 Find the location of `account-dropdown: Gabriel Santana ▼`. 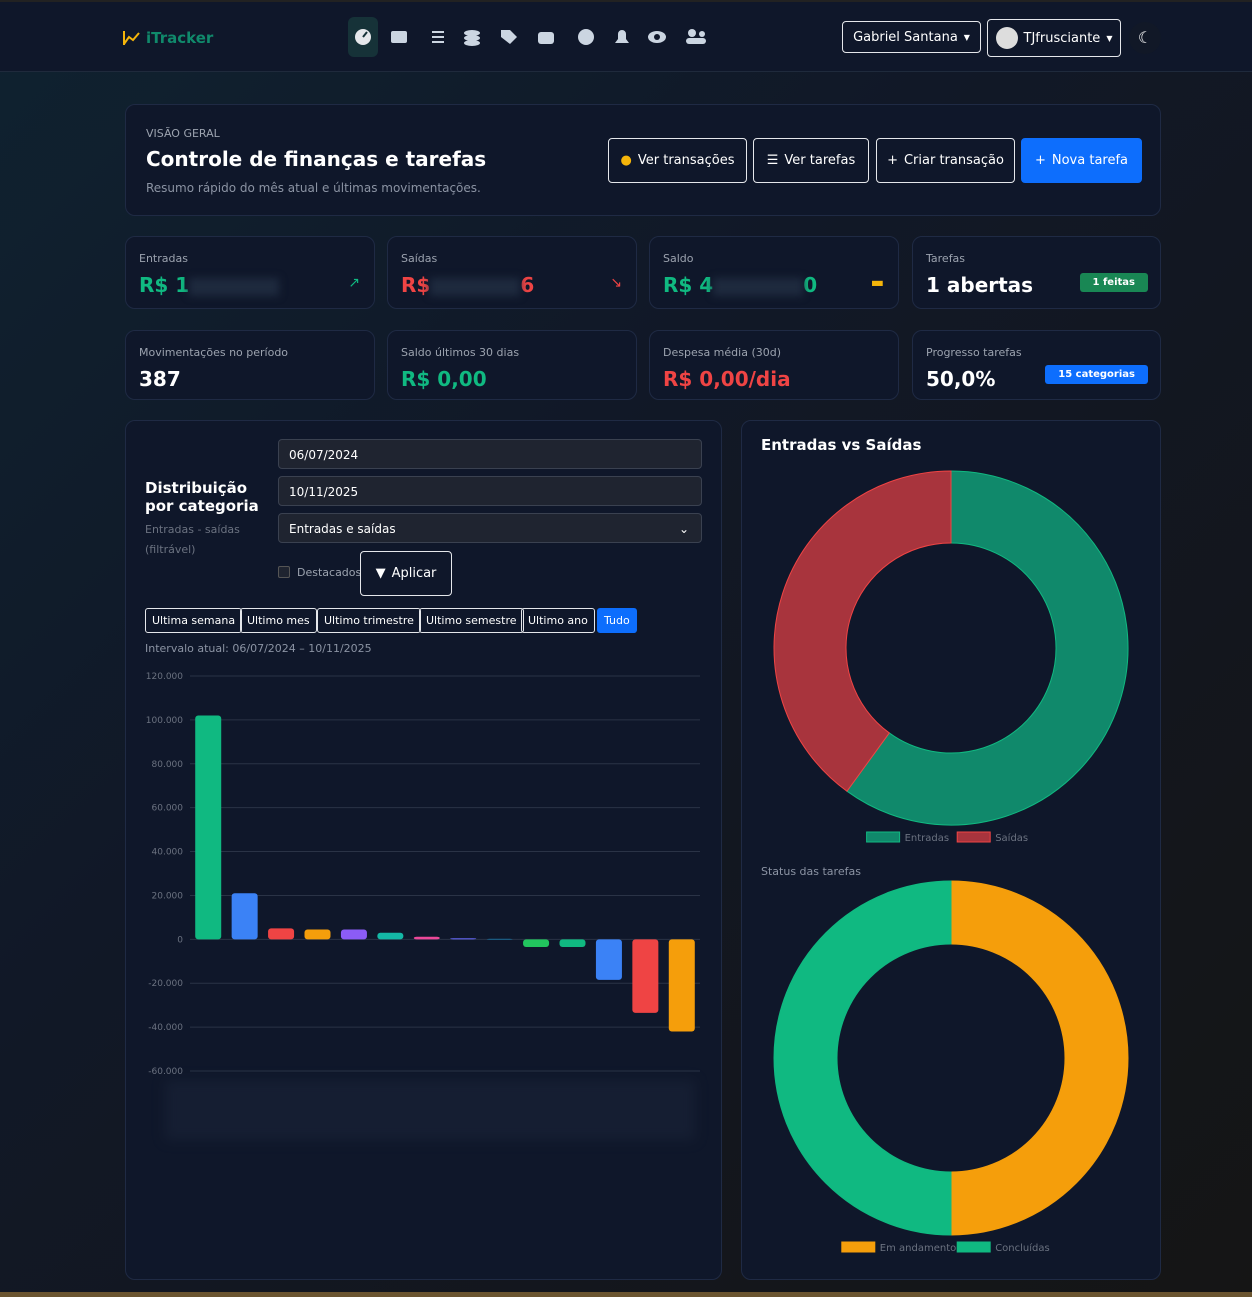

account-dropdown: Gabriel Santana ▼ is located at coordinates (911, 37).